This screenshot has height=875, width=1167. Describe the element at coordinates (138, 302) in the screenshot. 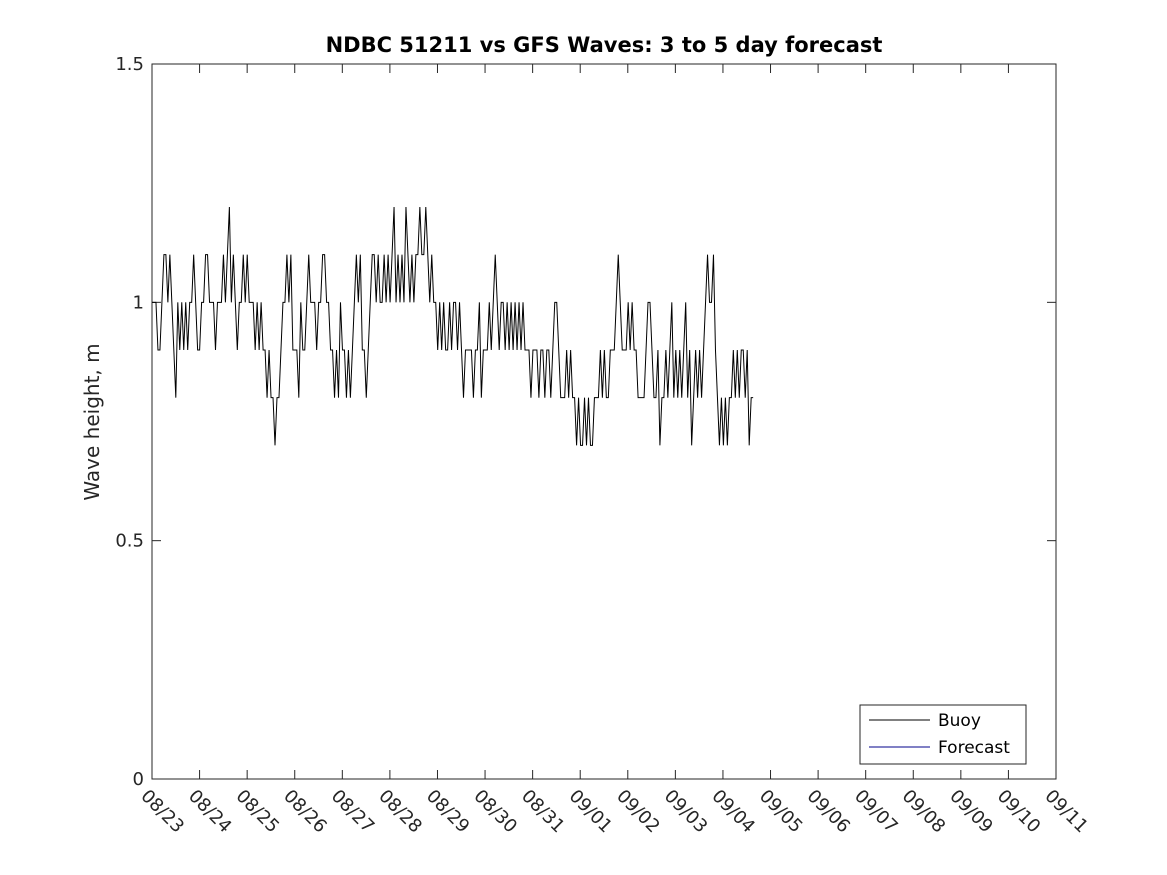

I see `y-tick-label: 1` at that location.